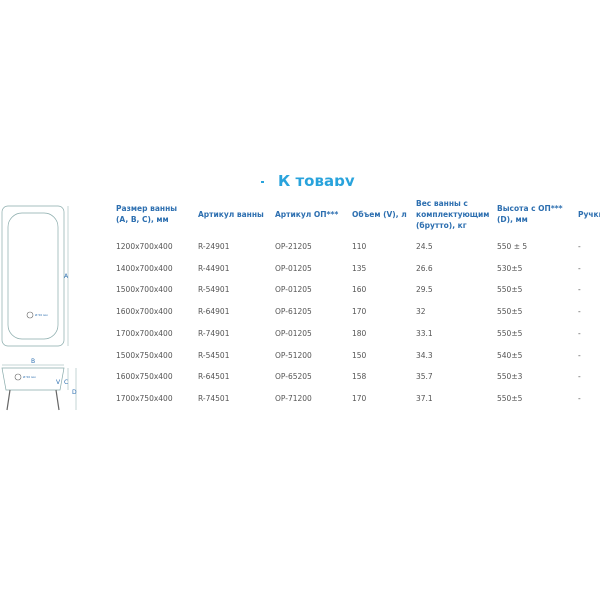 Image resolution: width=600 pixels, height=600 pixels. What do you see at coordinates (214, 398) in the screenshot?
I see `table-cell: R-74501` at bounding box center [214, 398].